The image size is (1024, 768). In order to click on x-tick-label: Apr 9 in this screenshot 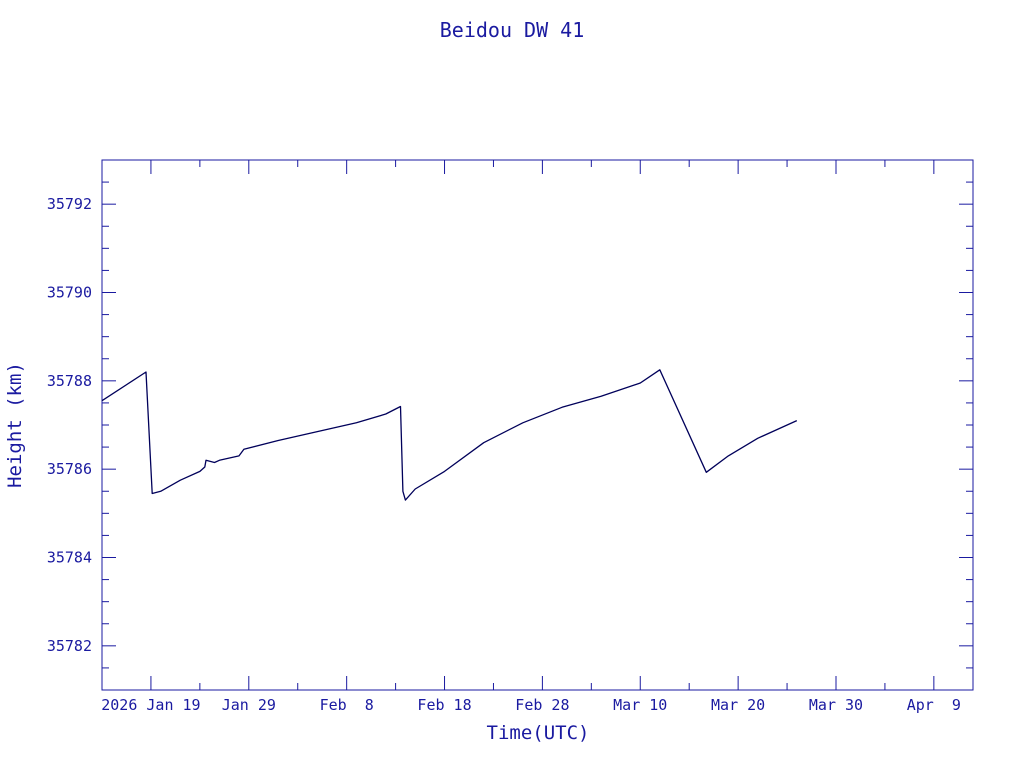, I will do `click(934, 705)`.